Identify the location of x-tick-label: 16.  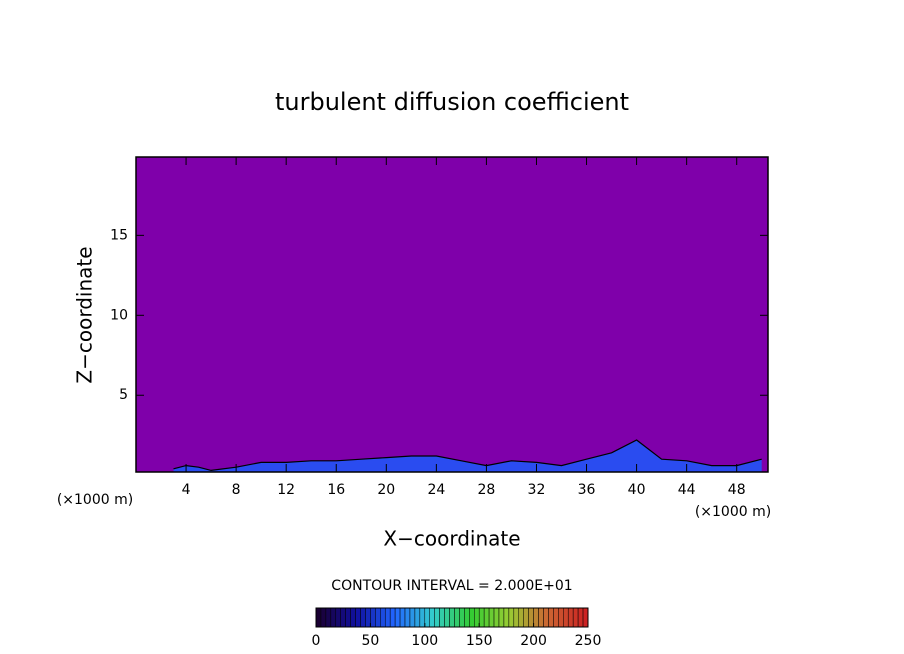
(336, 490).